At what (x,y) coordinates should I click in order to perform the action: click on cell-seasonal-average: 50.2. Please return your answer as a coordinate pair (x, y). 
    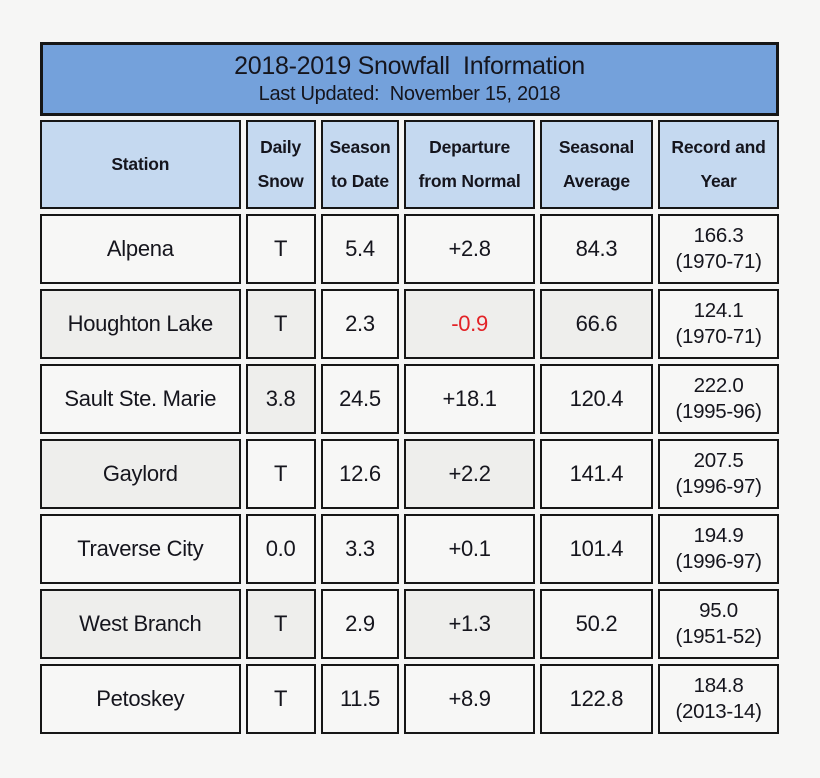
    Looking at the image, I should click on (596, 624).